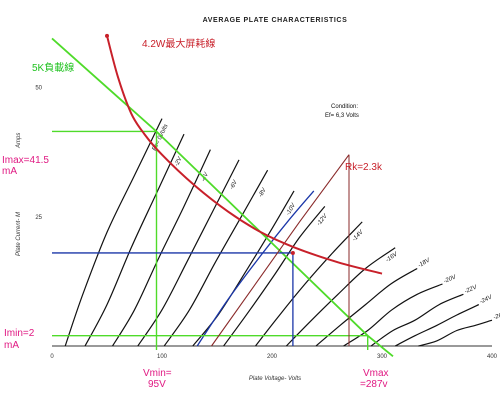  I want to click on condition-box-bg, so click(353, 110).